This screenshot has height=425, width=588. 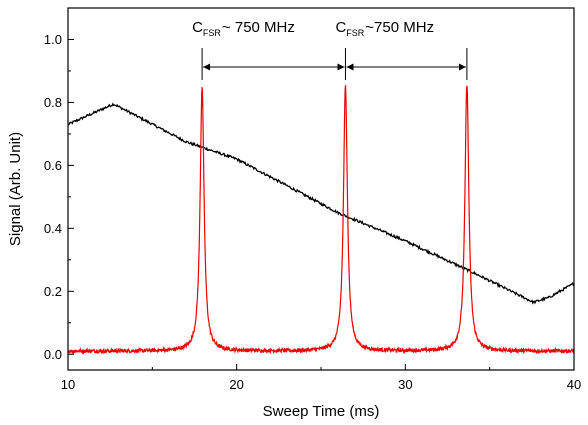 What do you see at coordinates (330, 49) in the screenshot?
I see `annotation-layer: CFSR~ 750 MHz CFSR~750 MHz` at bounding box center [330, 49].